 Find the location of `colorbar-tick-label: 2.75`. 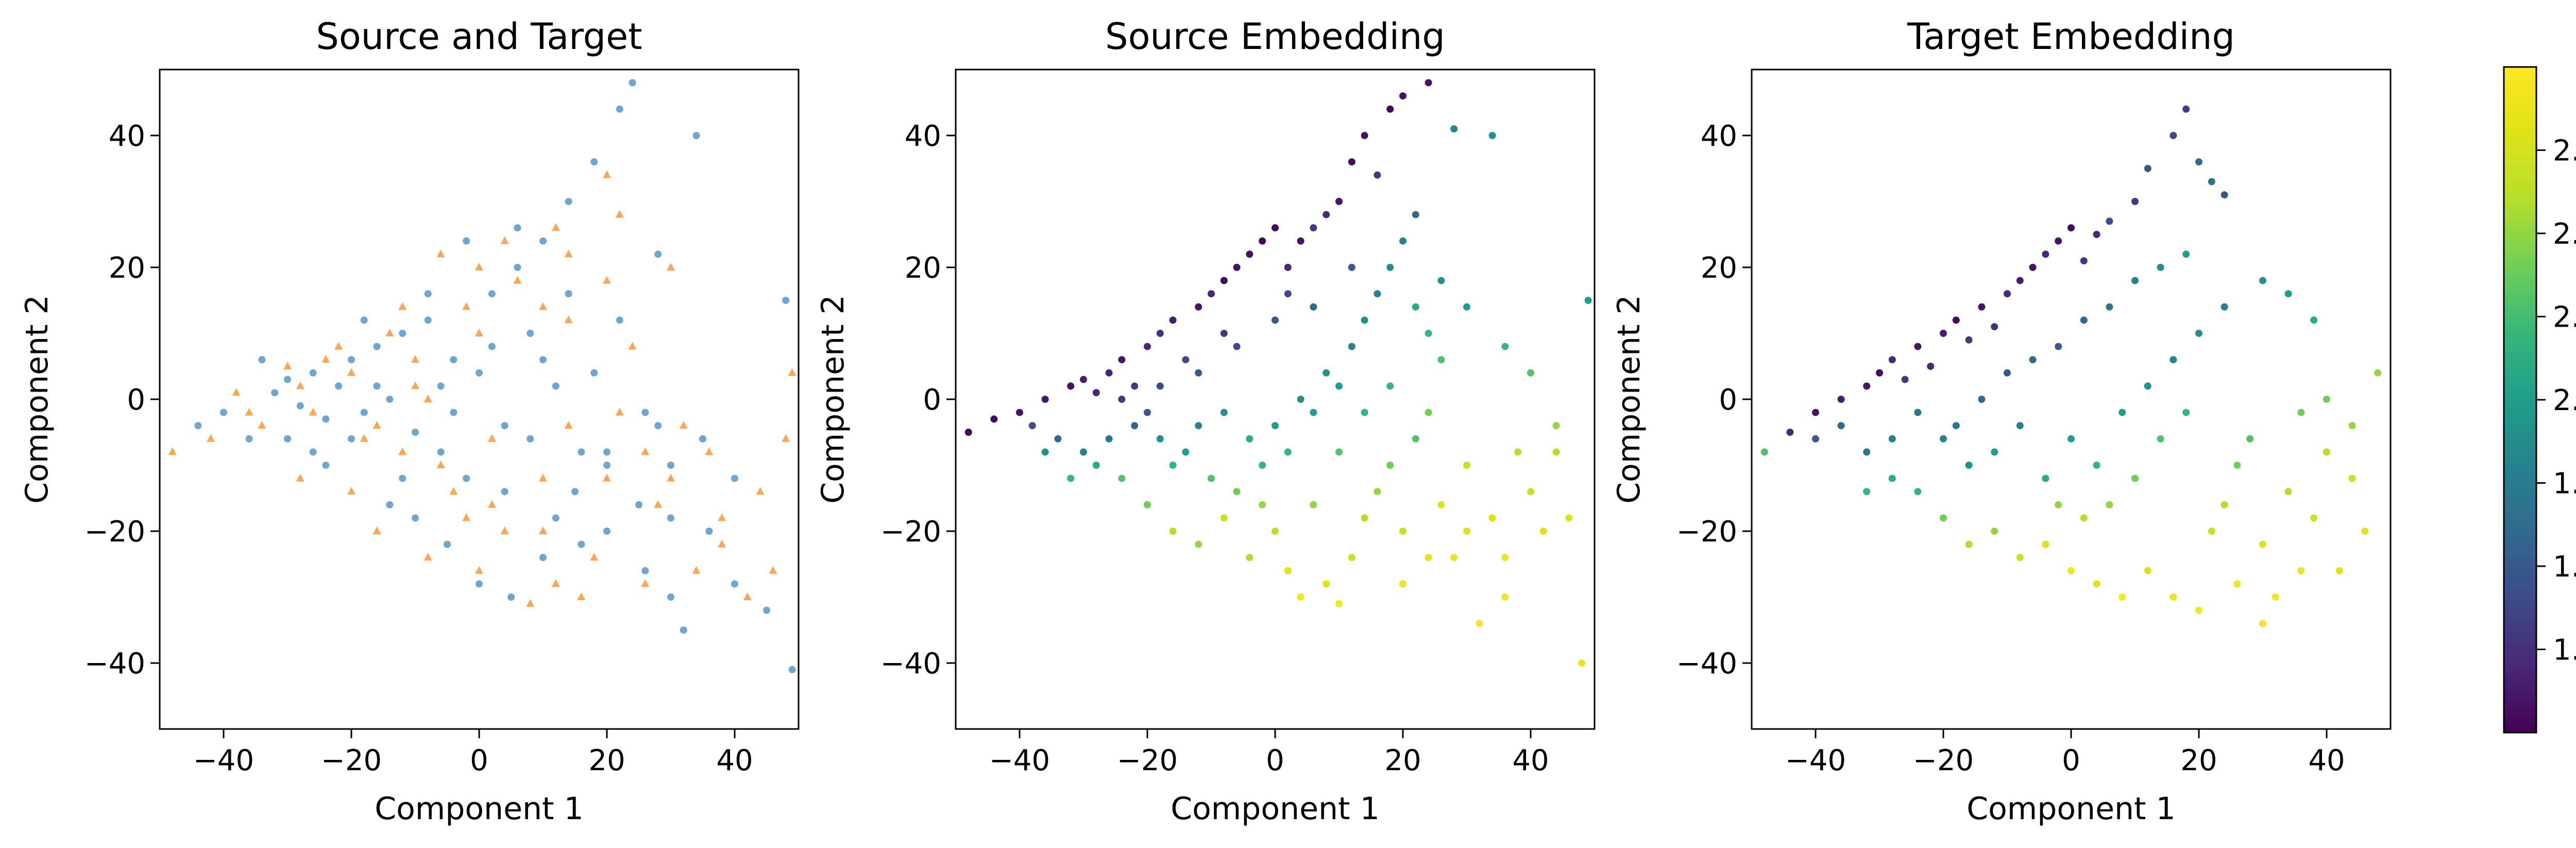

colorbar-tick-label: 2.75 is located at coordinates (2564, 151).